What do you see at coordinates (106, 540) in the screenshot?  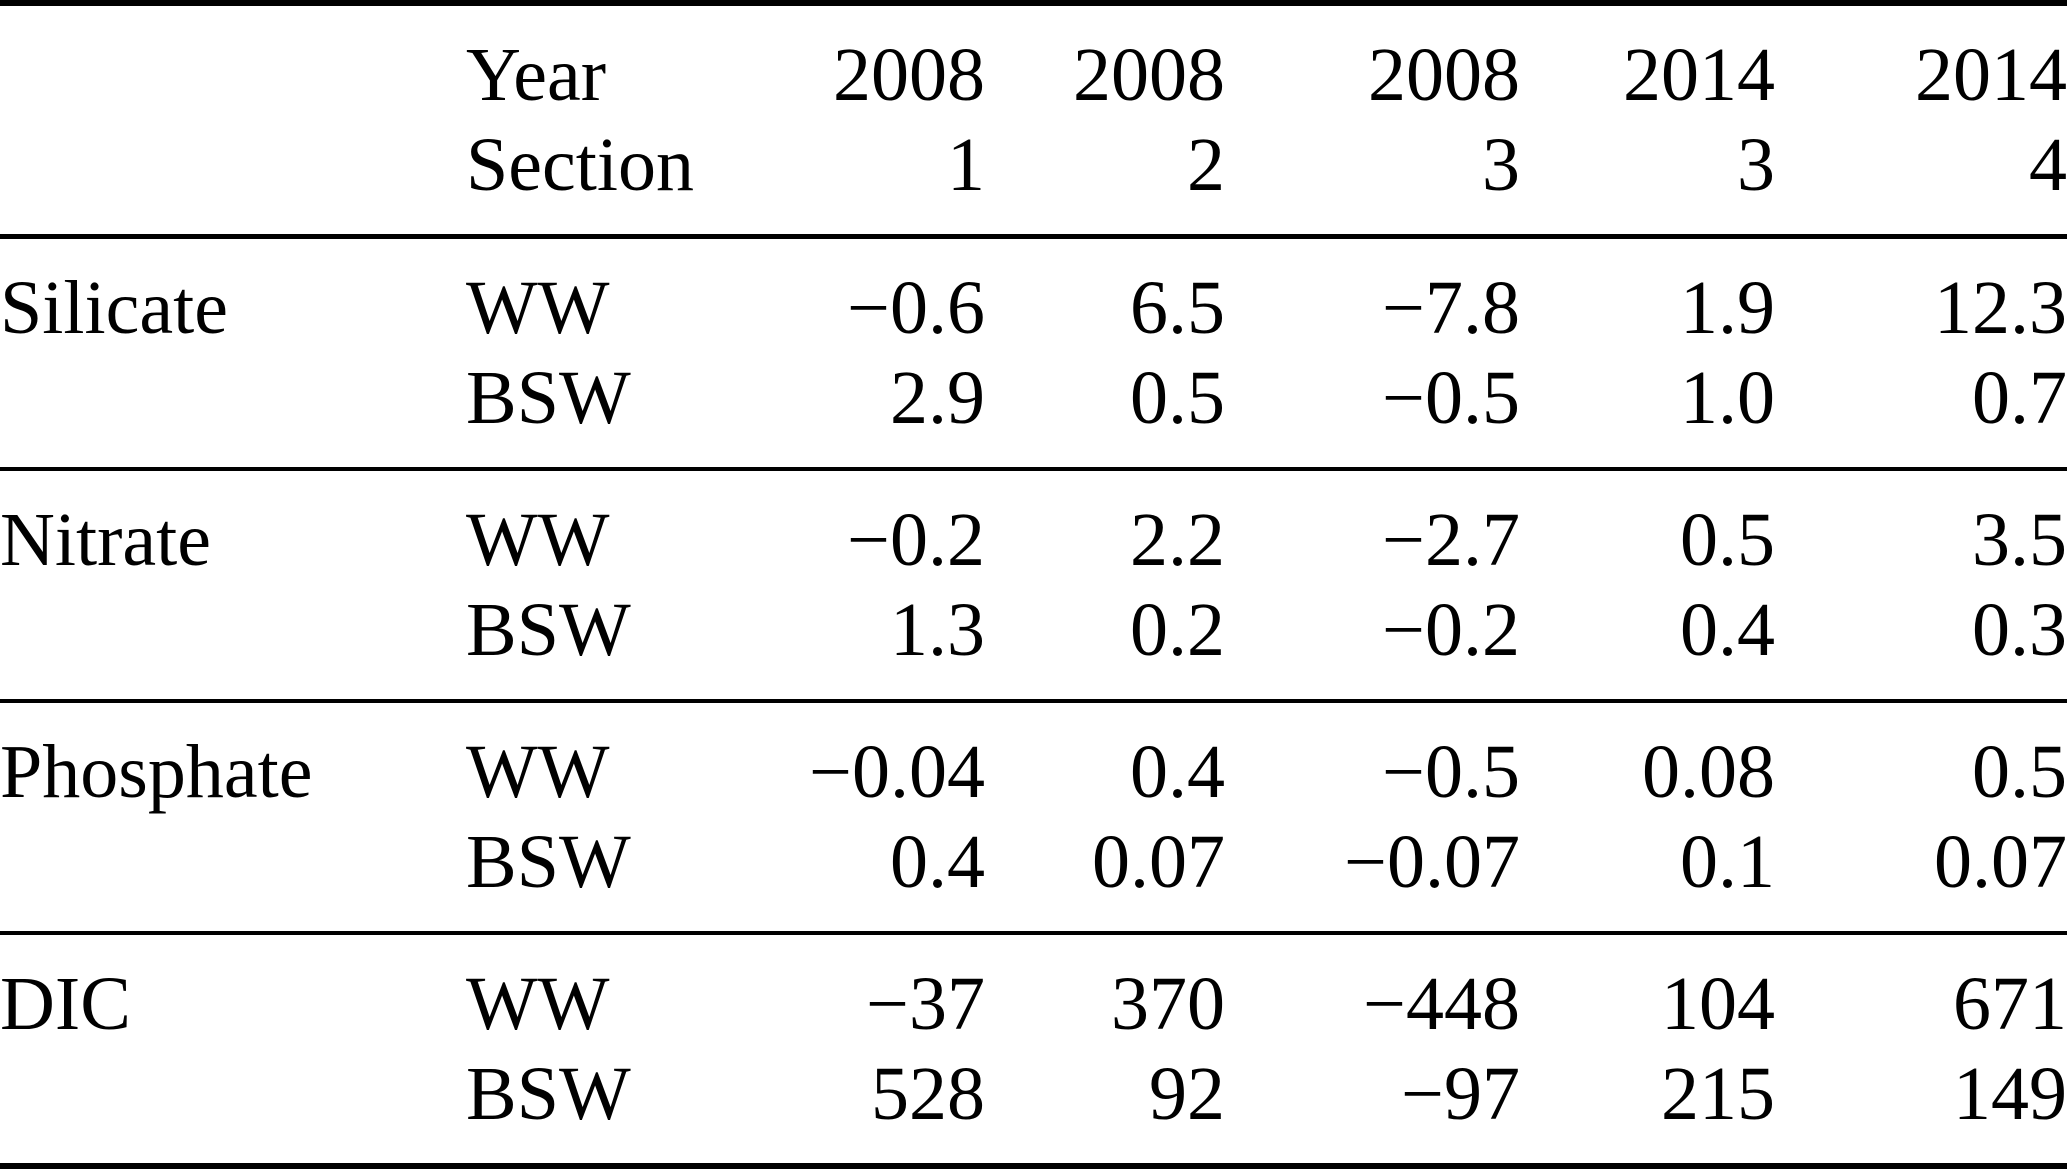 I see `species-label-nitrate: Nitrate` at bounding box center [106, 540].